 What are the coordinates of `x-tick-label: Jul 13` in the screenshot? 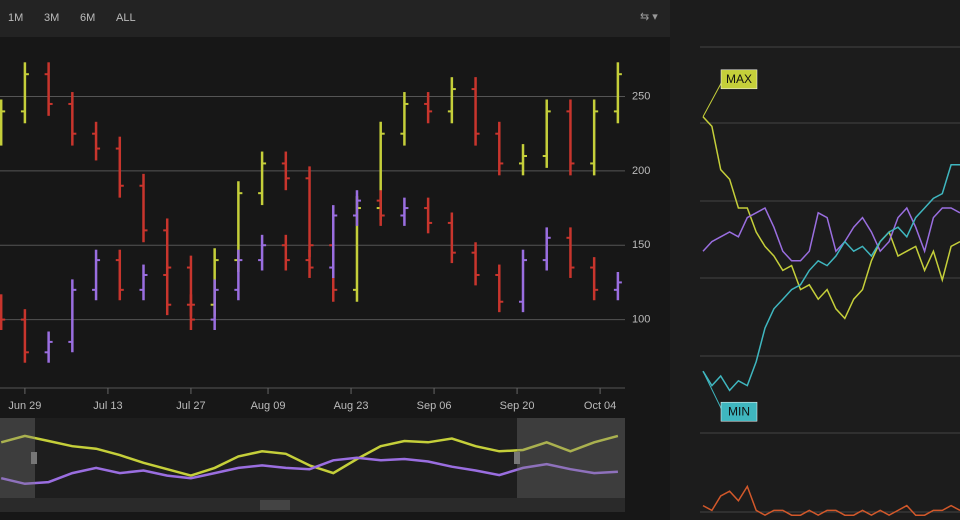 It's located at (107, 406).